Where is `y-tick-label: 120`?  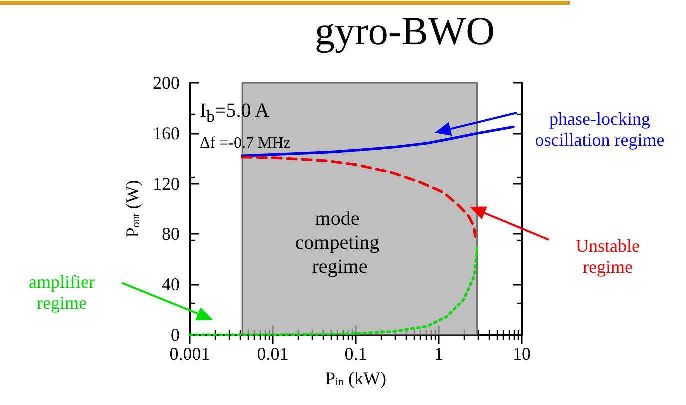
y-tick-label: 120 is located at coordinates (166, 184).